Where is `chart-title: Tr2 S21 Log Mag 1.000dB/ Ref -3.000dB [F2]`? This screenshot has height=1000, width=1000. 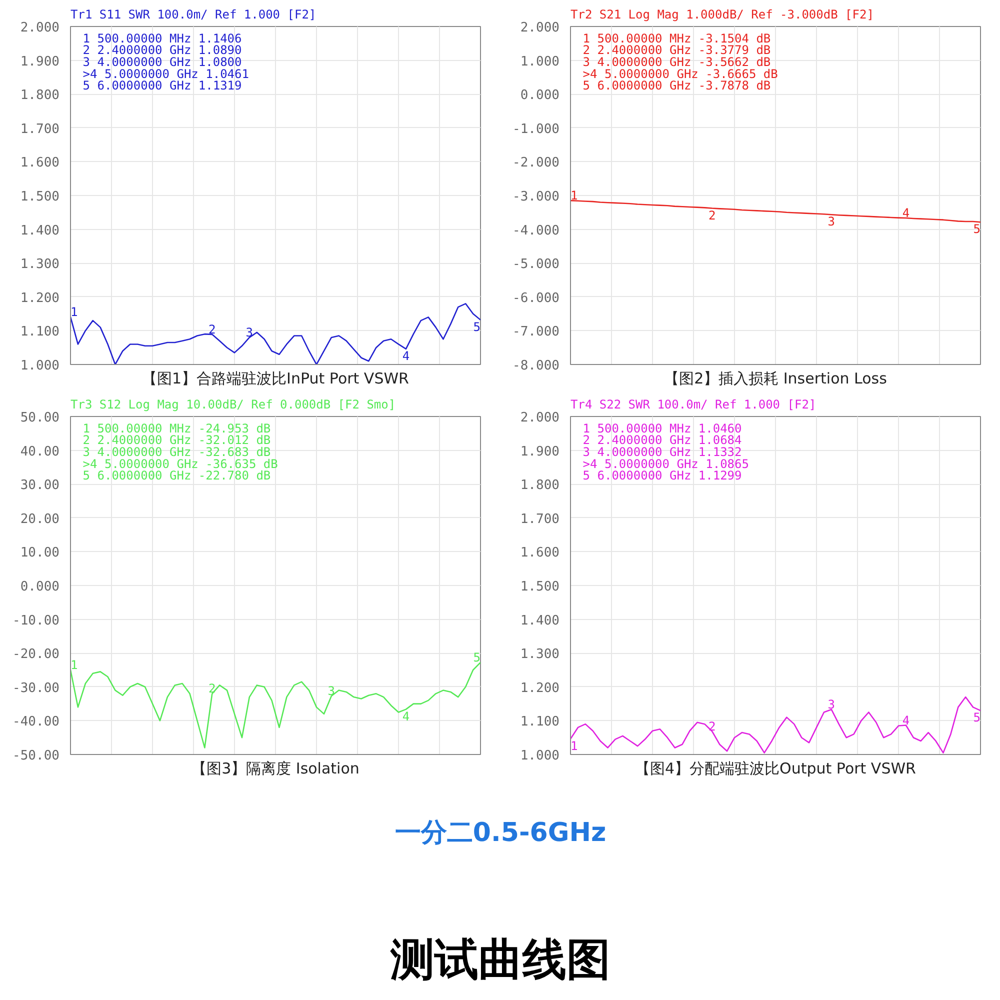
chart-title: Tr2 S21 Log Mag 1.000dB/ Ref -3.000dB [F2] is located at coordinates (722, 15).